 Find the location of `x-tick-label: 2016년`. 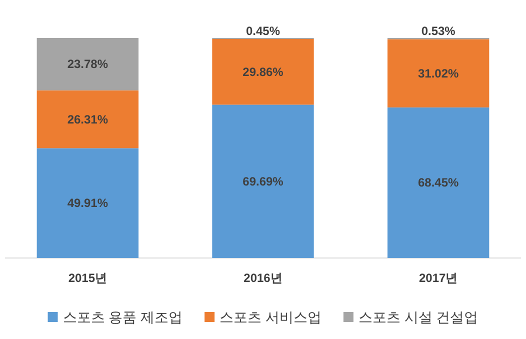

x-tick-label: 2016년 is located at coordinates (263, 278).